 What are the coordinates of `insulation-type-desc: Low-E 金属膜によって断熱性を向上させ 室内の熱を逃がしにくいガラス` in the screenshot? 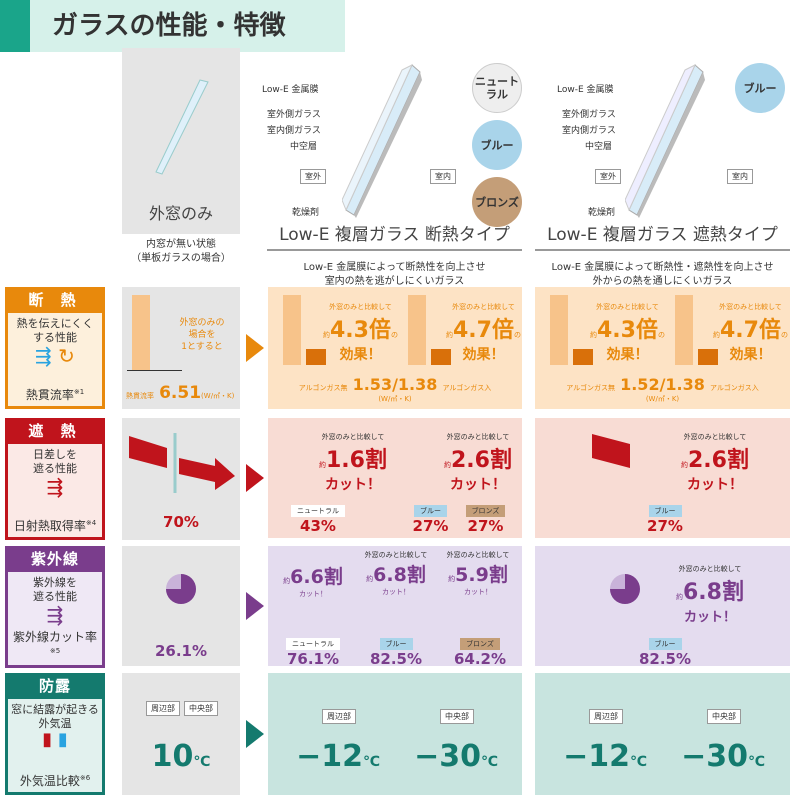 It's located at (394, 274).